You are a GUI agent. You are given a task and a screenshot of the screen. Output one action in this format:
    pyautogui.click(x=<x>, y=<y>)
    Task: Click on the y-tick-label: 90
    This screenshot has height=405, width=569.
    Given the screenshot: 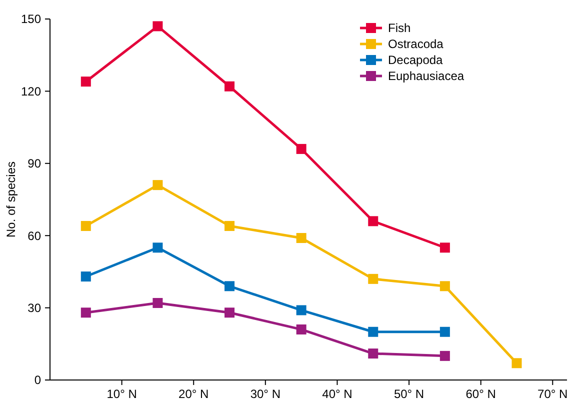 What is the action you would take?
    pyautogui.click(x=35, y=163)
    